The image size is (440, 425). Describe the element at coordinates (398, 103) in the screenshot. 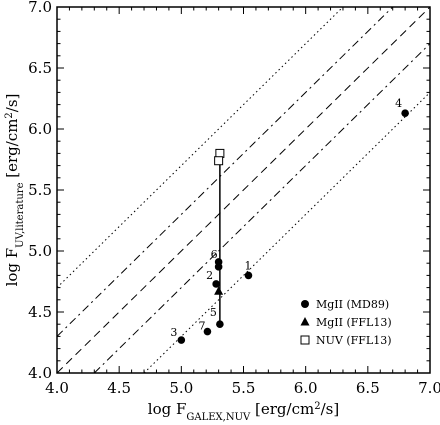

I see `point-label-4: 4` at that location.